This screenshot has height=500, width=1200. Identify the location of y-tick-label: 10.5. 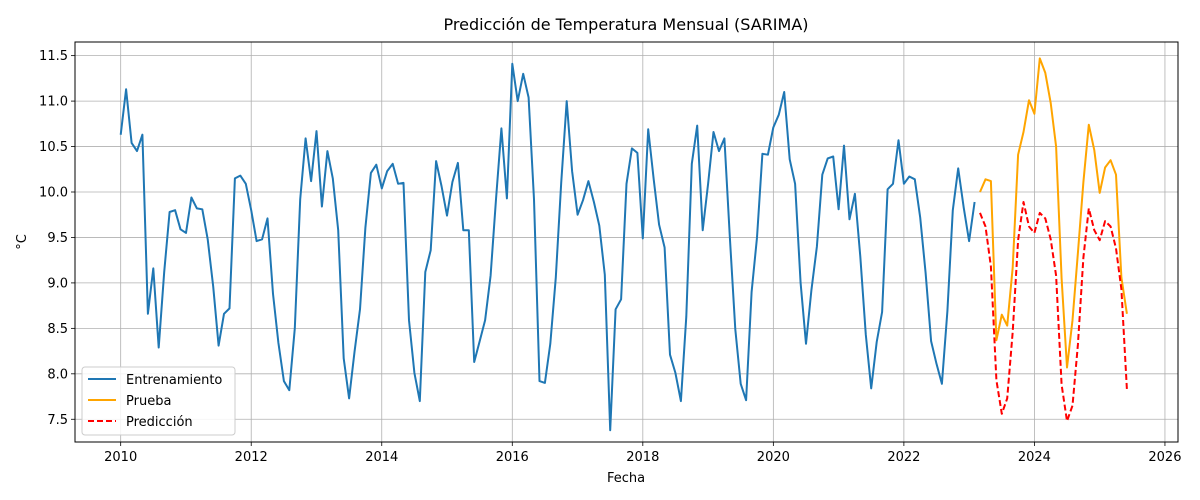
(53, 147).